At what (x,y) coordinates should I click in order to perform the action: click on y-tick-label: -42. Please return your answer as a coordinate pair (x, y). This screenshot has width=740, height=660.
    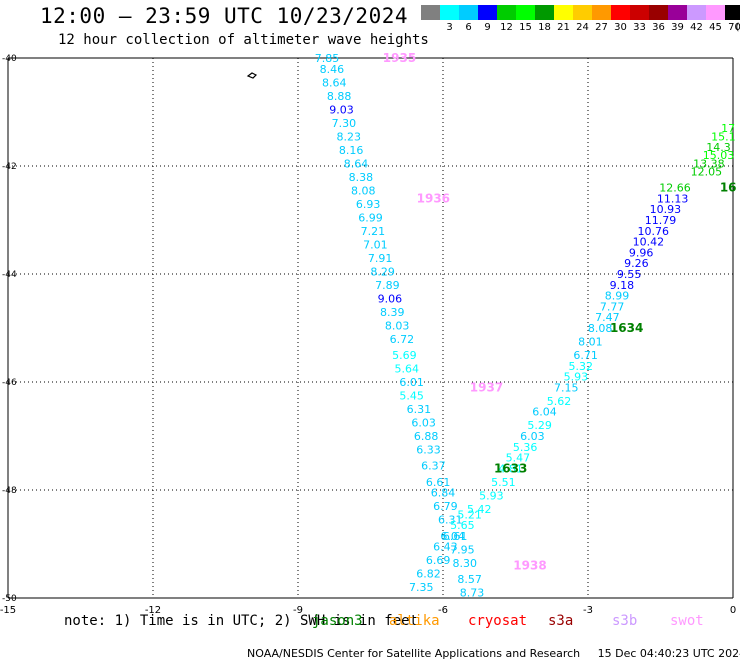
    Looking at the image, I should click on (9, 167).